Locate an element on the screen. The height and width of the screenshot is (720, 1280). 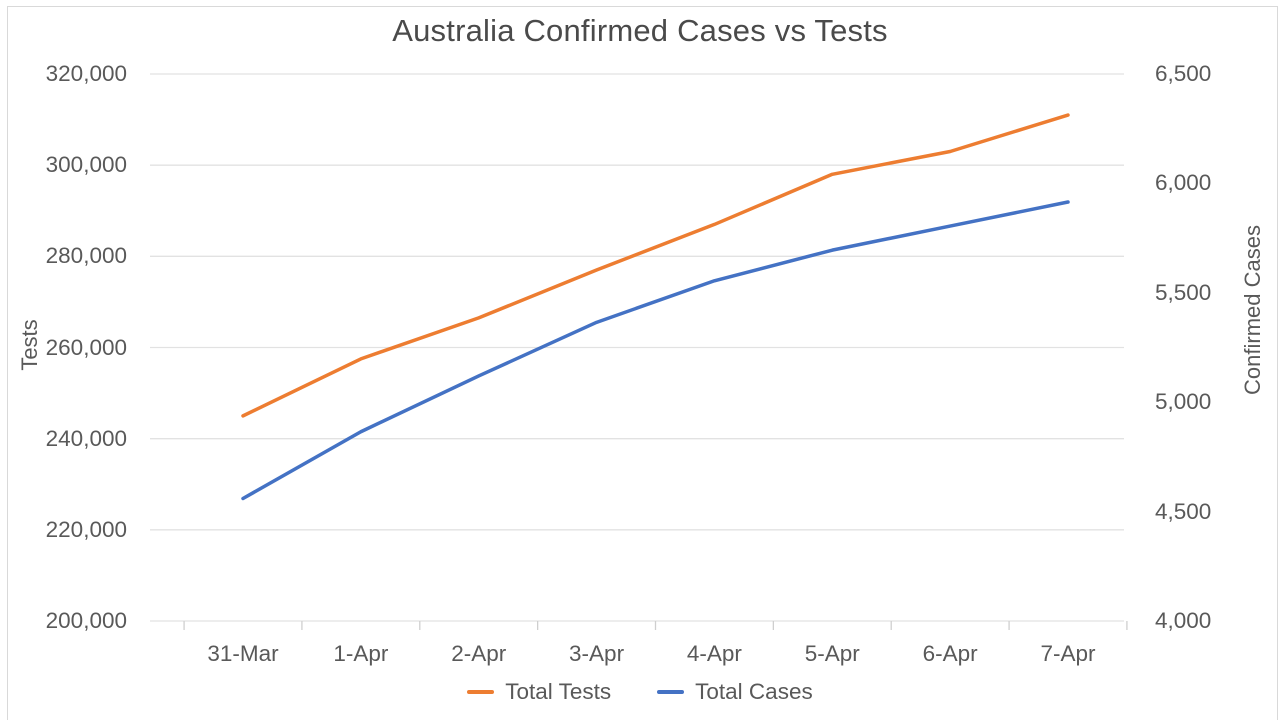
right-axis-tick-label: 6,000 is located at coordinates (1183, 183).